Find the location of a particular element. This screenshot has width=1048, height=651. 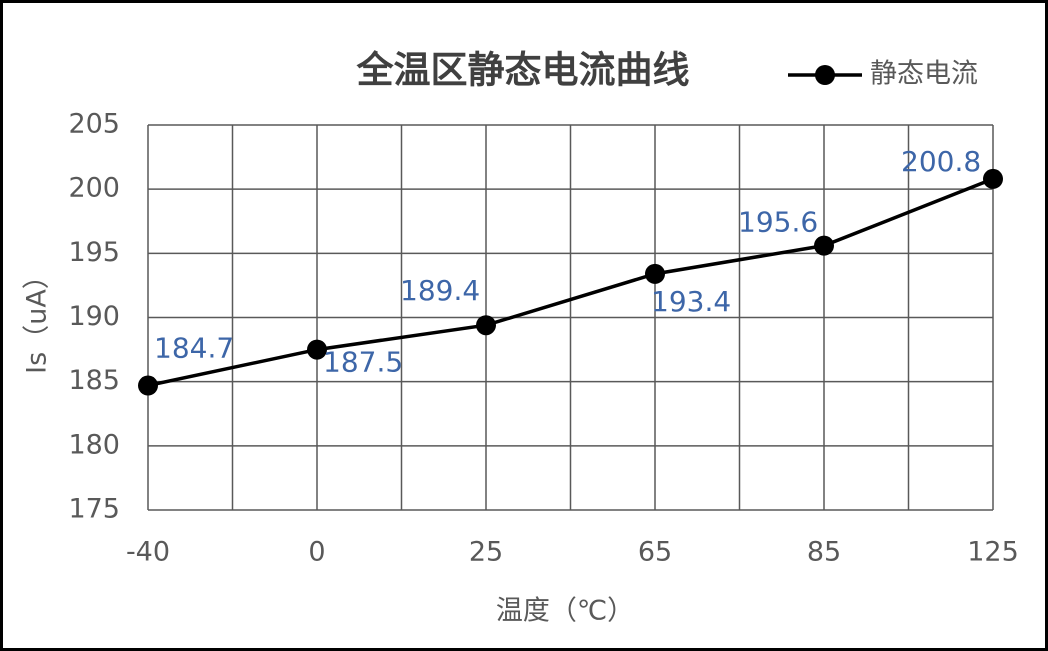

y-tick-label: 205 is located at coordinates (94, 124).